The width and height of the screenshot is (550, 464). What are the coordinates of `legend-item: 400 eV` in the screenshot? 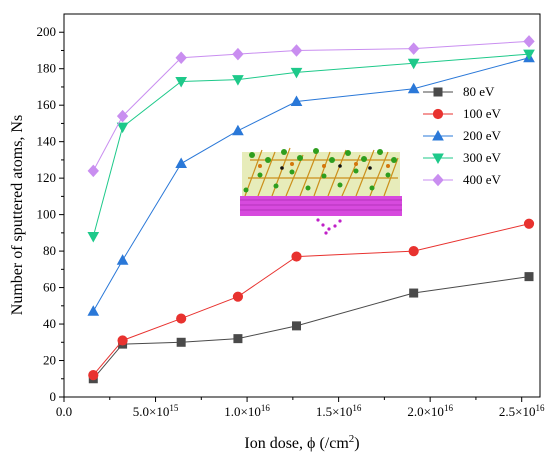 It's located at (462, 179).